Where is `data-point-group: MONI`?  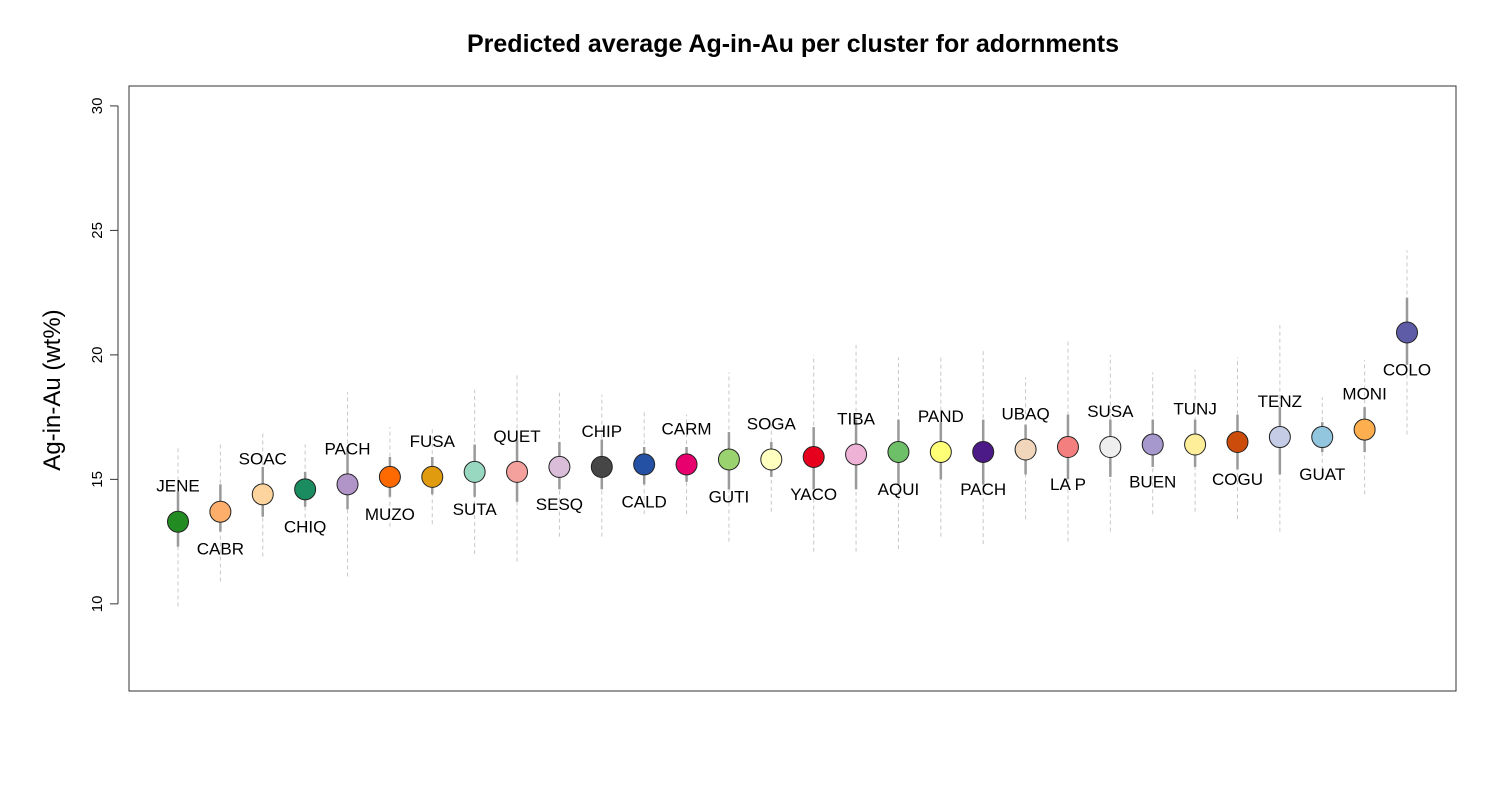
data-point-group: MONI is located at coordinates (1364, 427).